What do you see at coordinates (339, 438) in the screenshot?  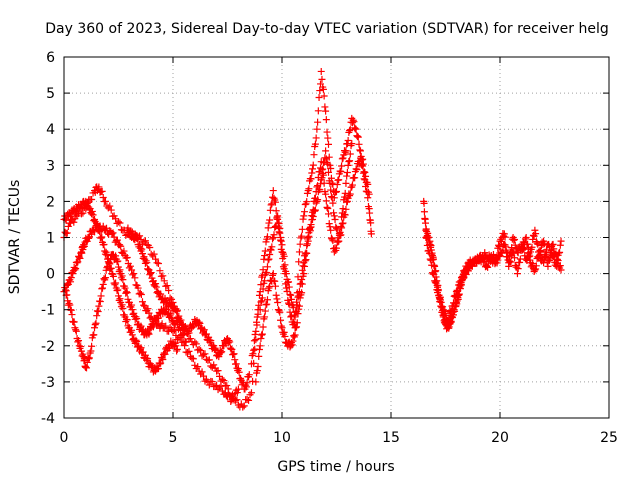 I see `x-tick-labels: 0 5 10 15 20 25` at bounding box center [339, 438].